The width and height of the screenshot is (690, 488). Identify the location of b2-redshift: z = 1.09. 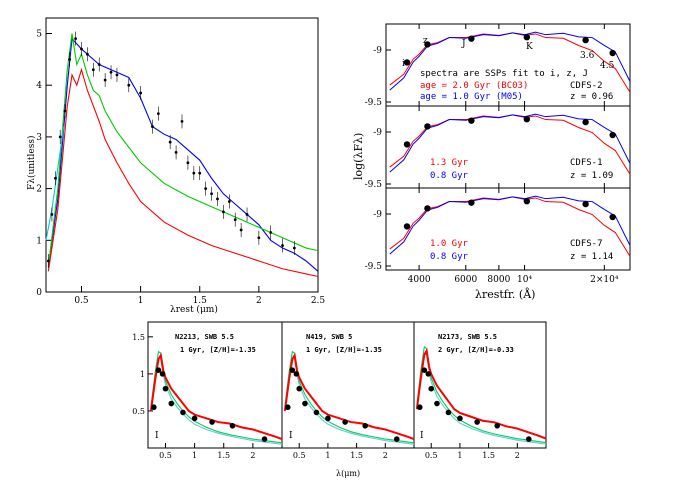
(591, 176).